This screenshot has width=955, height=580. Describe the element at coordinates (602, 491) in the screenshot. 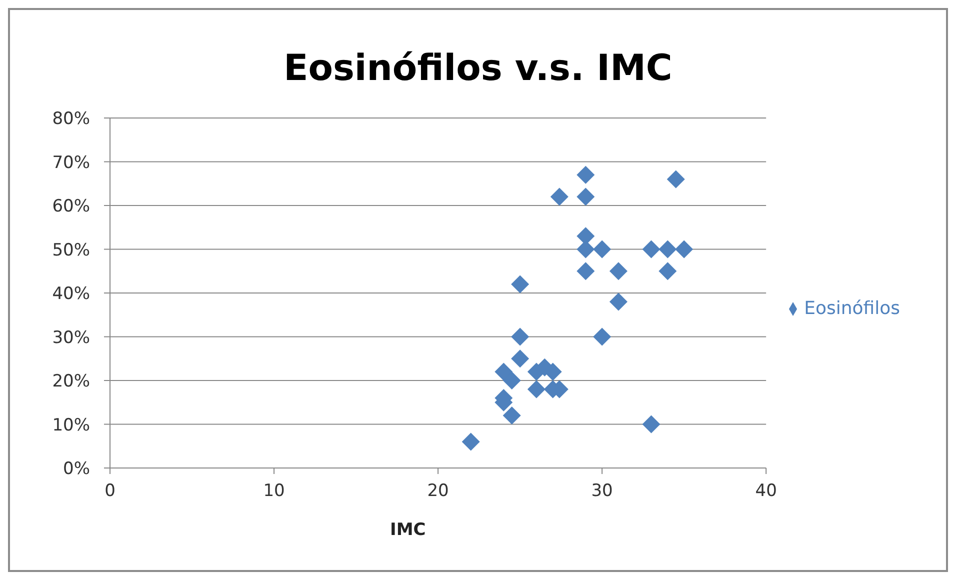

I see `x-tick-label: 30` at that location.